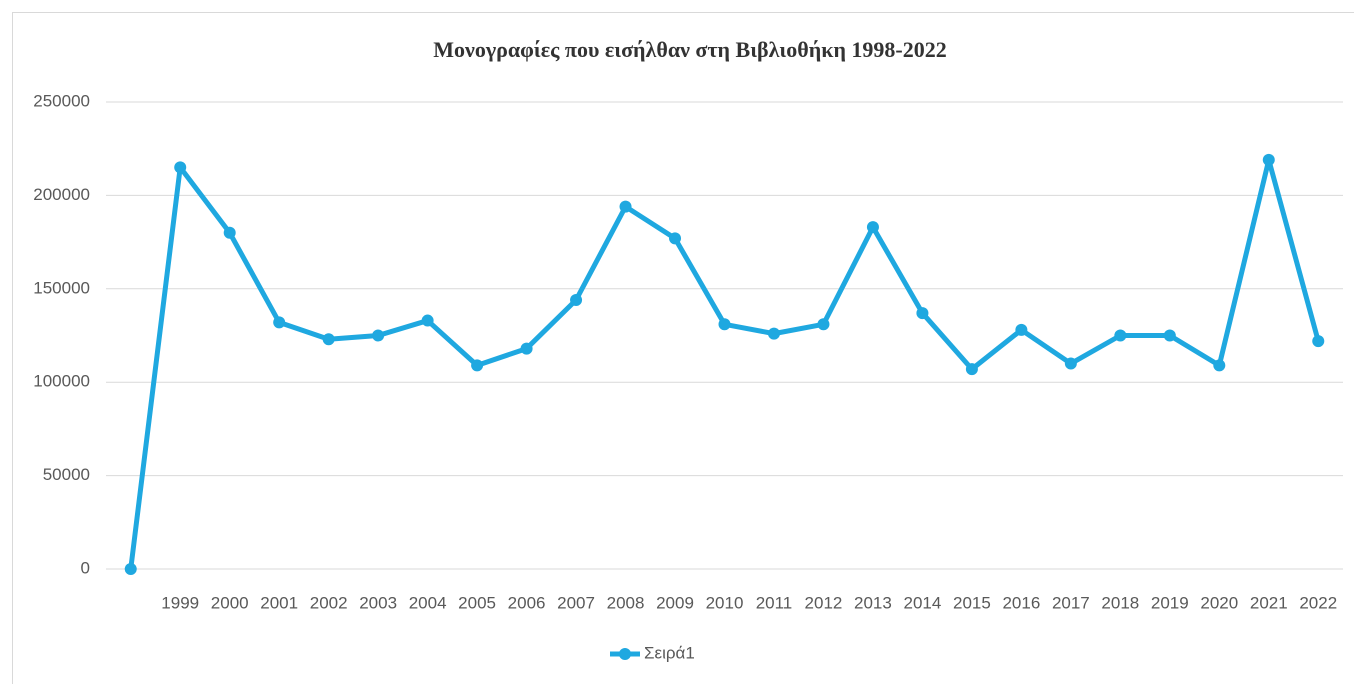 This screenshot has width=1354, height=684. I want to click on x-tick-label: 2018, so click(1120, 602).